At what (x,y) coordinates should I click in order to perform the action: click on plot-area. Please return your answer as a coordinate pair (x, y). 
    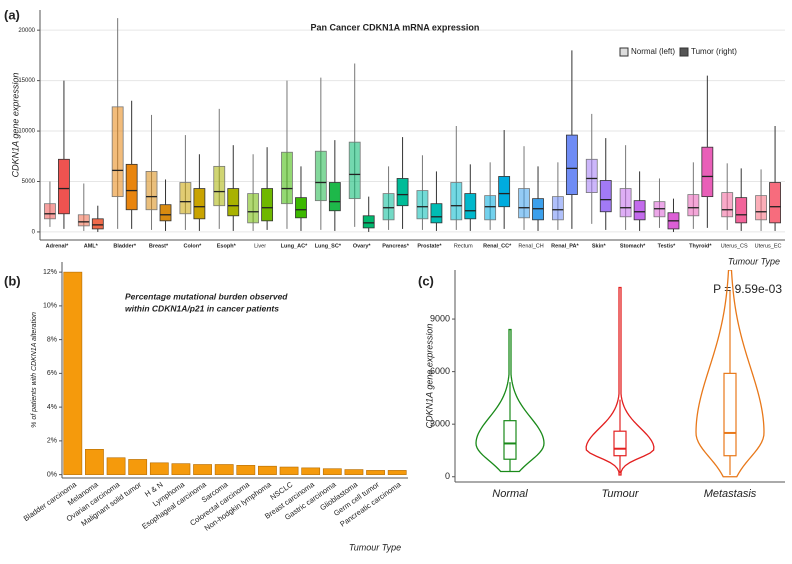
    Looking at the image, I should click on (620, 374).